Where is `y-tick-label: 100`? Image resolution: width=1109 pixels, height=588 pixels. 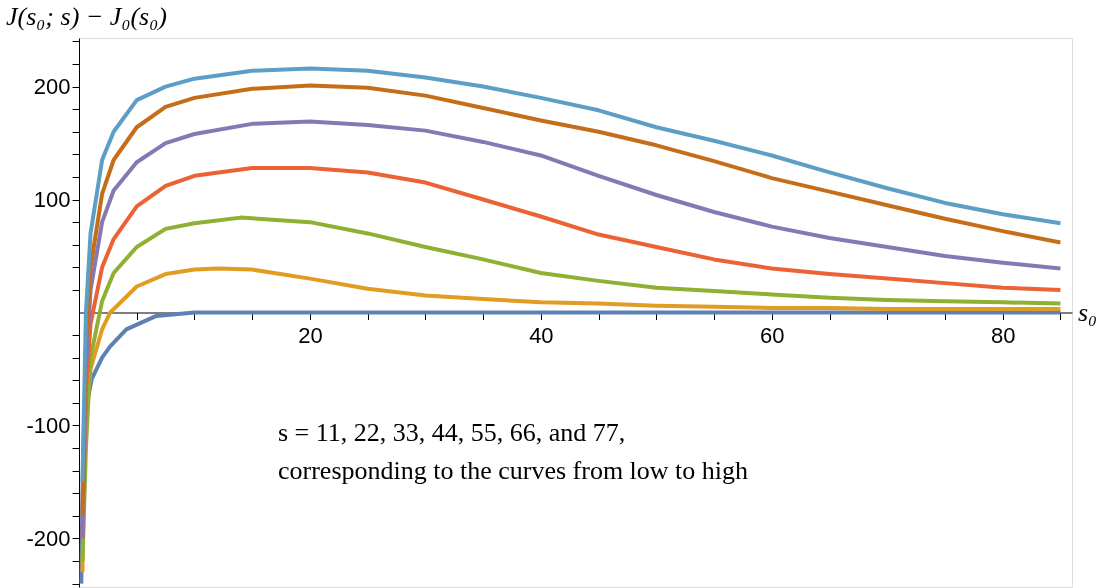
y-tick-label: 100 is located at coordinates (52, 200).